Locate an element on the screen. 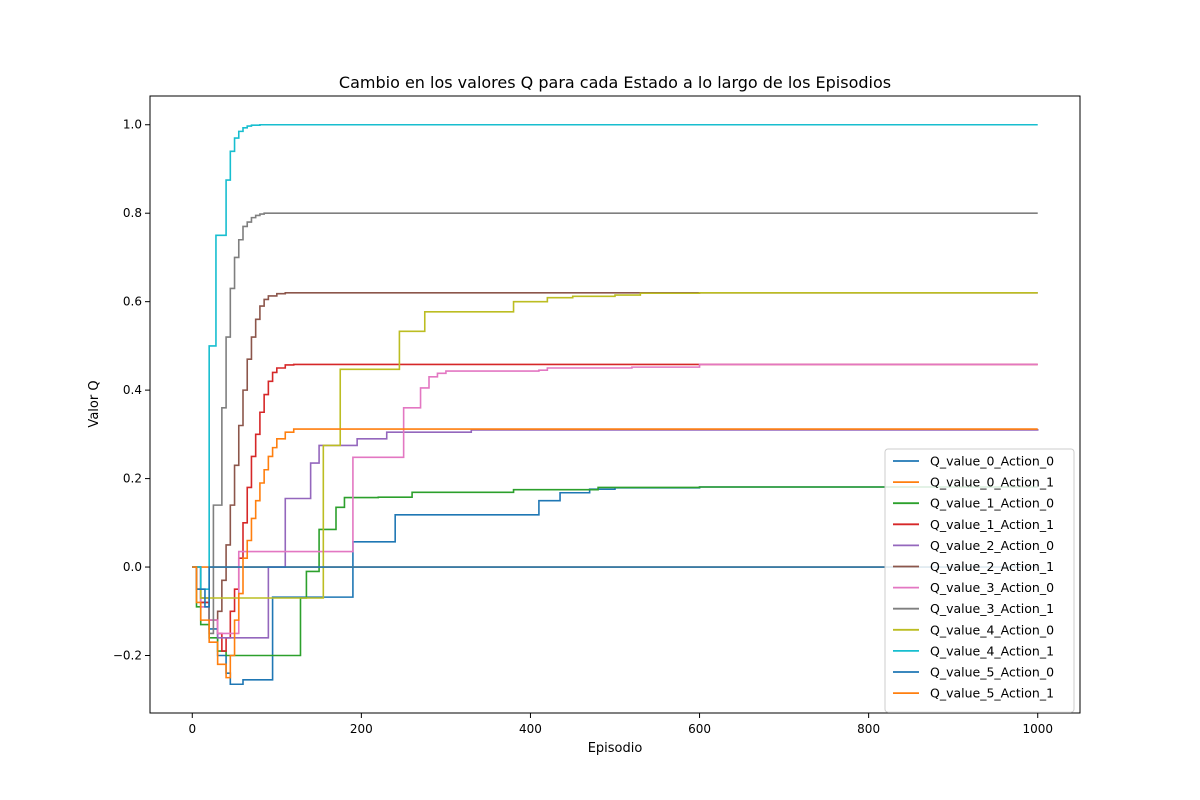 Image resolution: width=1200 pixels, height=800 pixels. legend-label: Q_value_1_Action_1 is located at coordinates (992, 524).